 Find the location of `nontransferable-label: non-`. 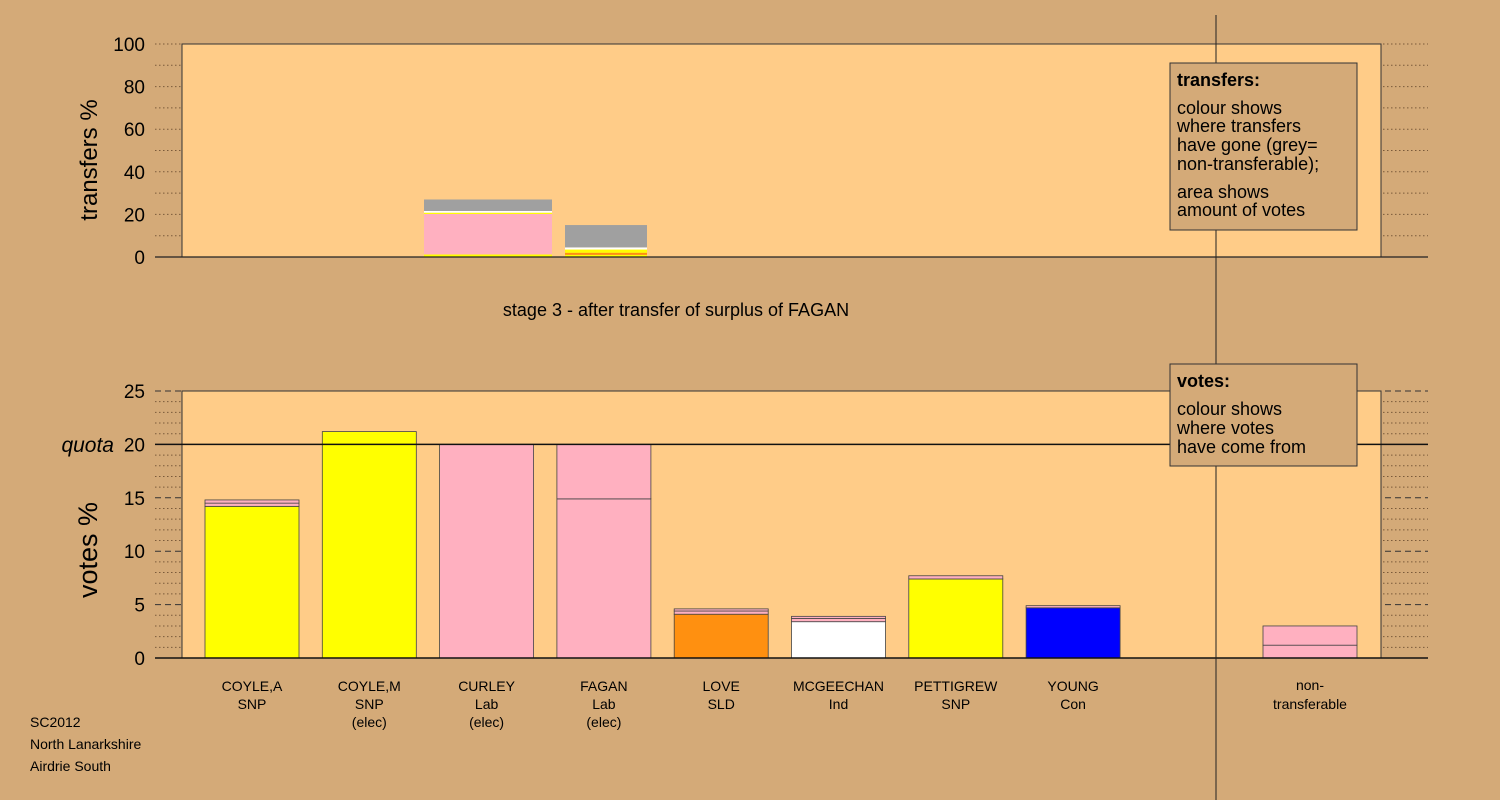

nontransferable-label: non- is located at coordinates (1310, 685).